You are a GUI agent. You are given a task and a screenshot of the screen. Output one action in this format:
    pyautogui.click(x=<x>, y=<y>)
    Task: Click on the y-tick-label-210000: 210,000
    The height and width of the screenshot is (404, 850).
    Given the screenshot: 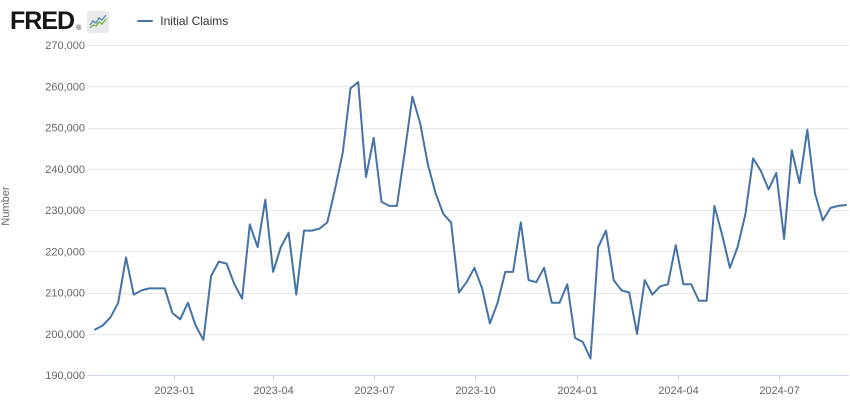 What is the action you would take?
    pyautogui.click(x=65, y=294)
    